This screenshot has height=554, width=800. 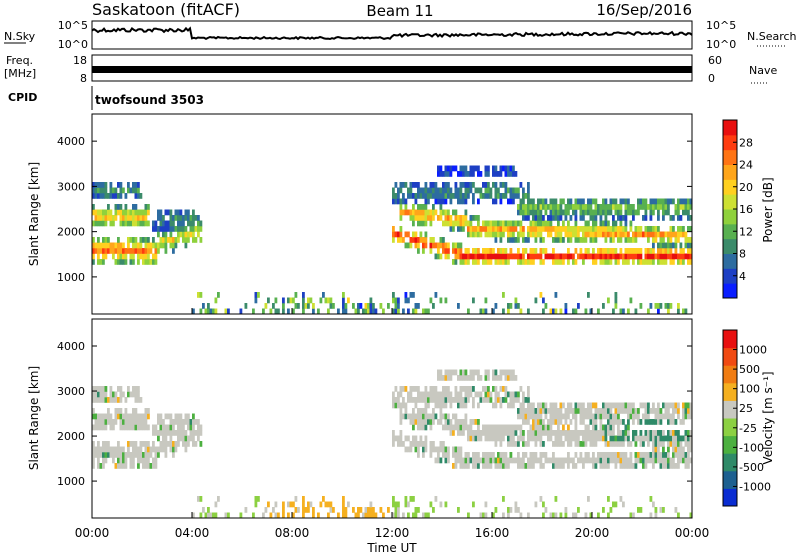 I want to click on colorbar-swatch, so click(x=730, y=157).